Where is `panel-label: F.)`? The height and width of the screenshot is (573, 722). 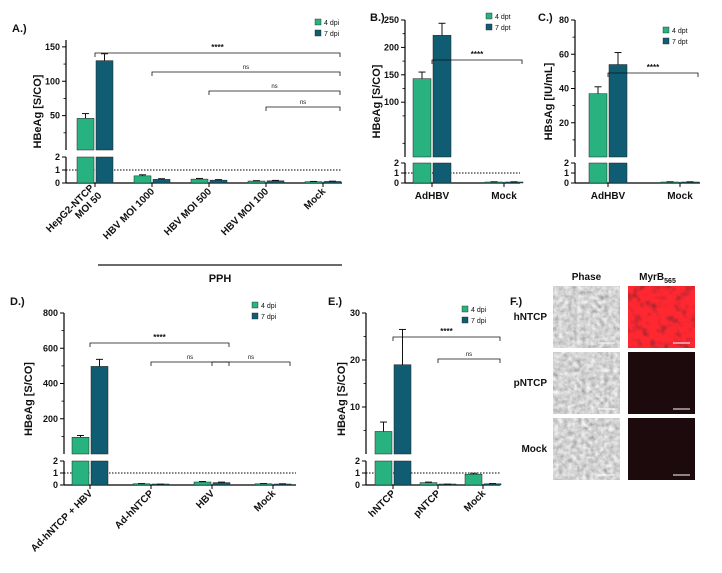 panel-label: F.) is located at coordinates (516, 302).